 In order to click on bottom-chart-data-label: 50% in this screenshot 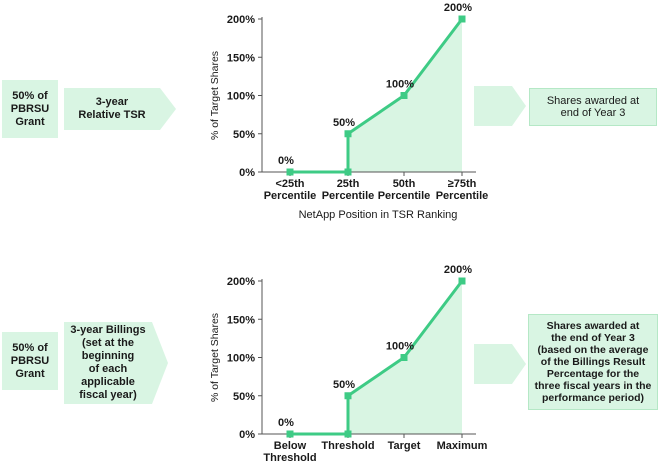, I will do `click(344, 385)`.